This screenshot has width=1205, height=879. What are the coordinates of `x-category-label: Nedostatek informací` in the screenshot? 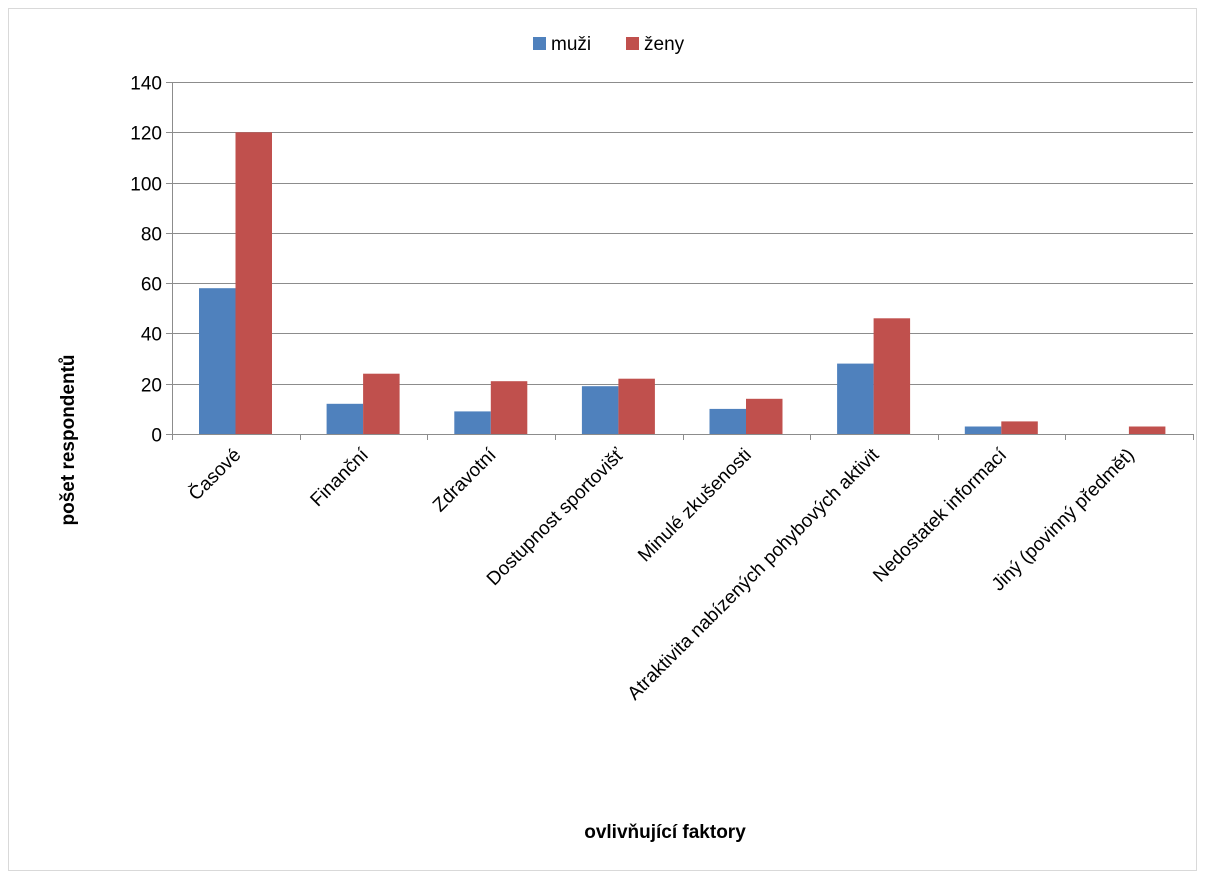 It's located at (940, 515).